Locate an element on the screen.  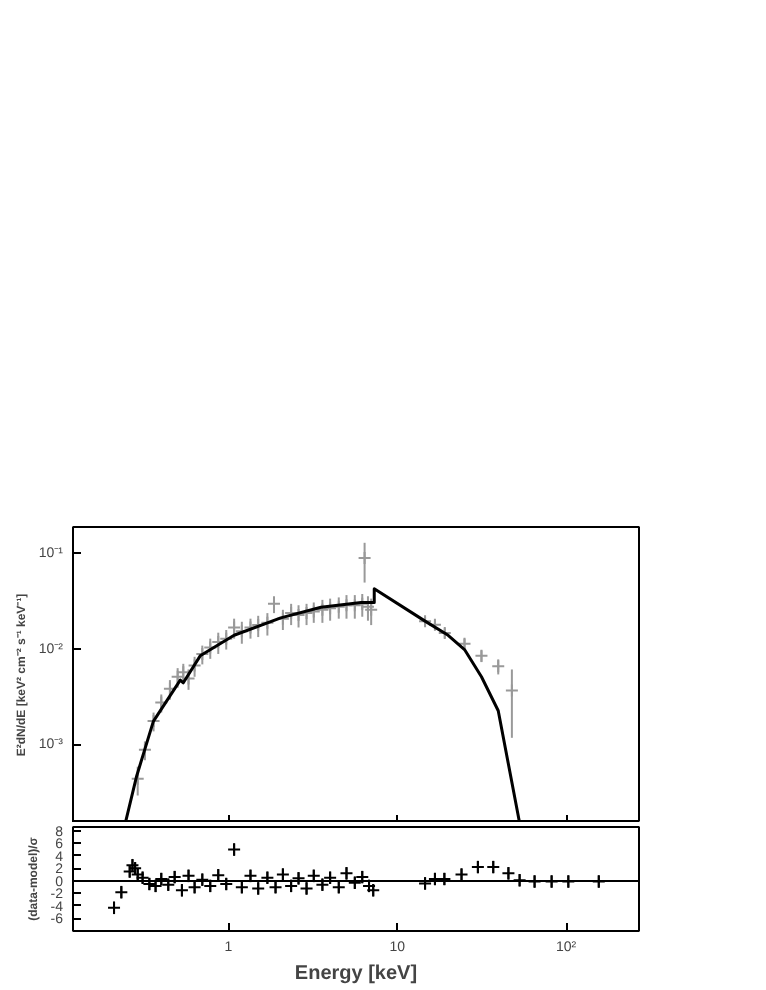
x-axis-title: Energy [keV] is located at coordinates (356, 974).